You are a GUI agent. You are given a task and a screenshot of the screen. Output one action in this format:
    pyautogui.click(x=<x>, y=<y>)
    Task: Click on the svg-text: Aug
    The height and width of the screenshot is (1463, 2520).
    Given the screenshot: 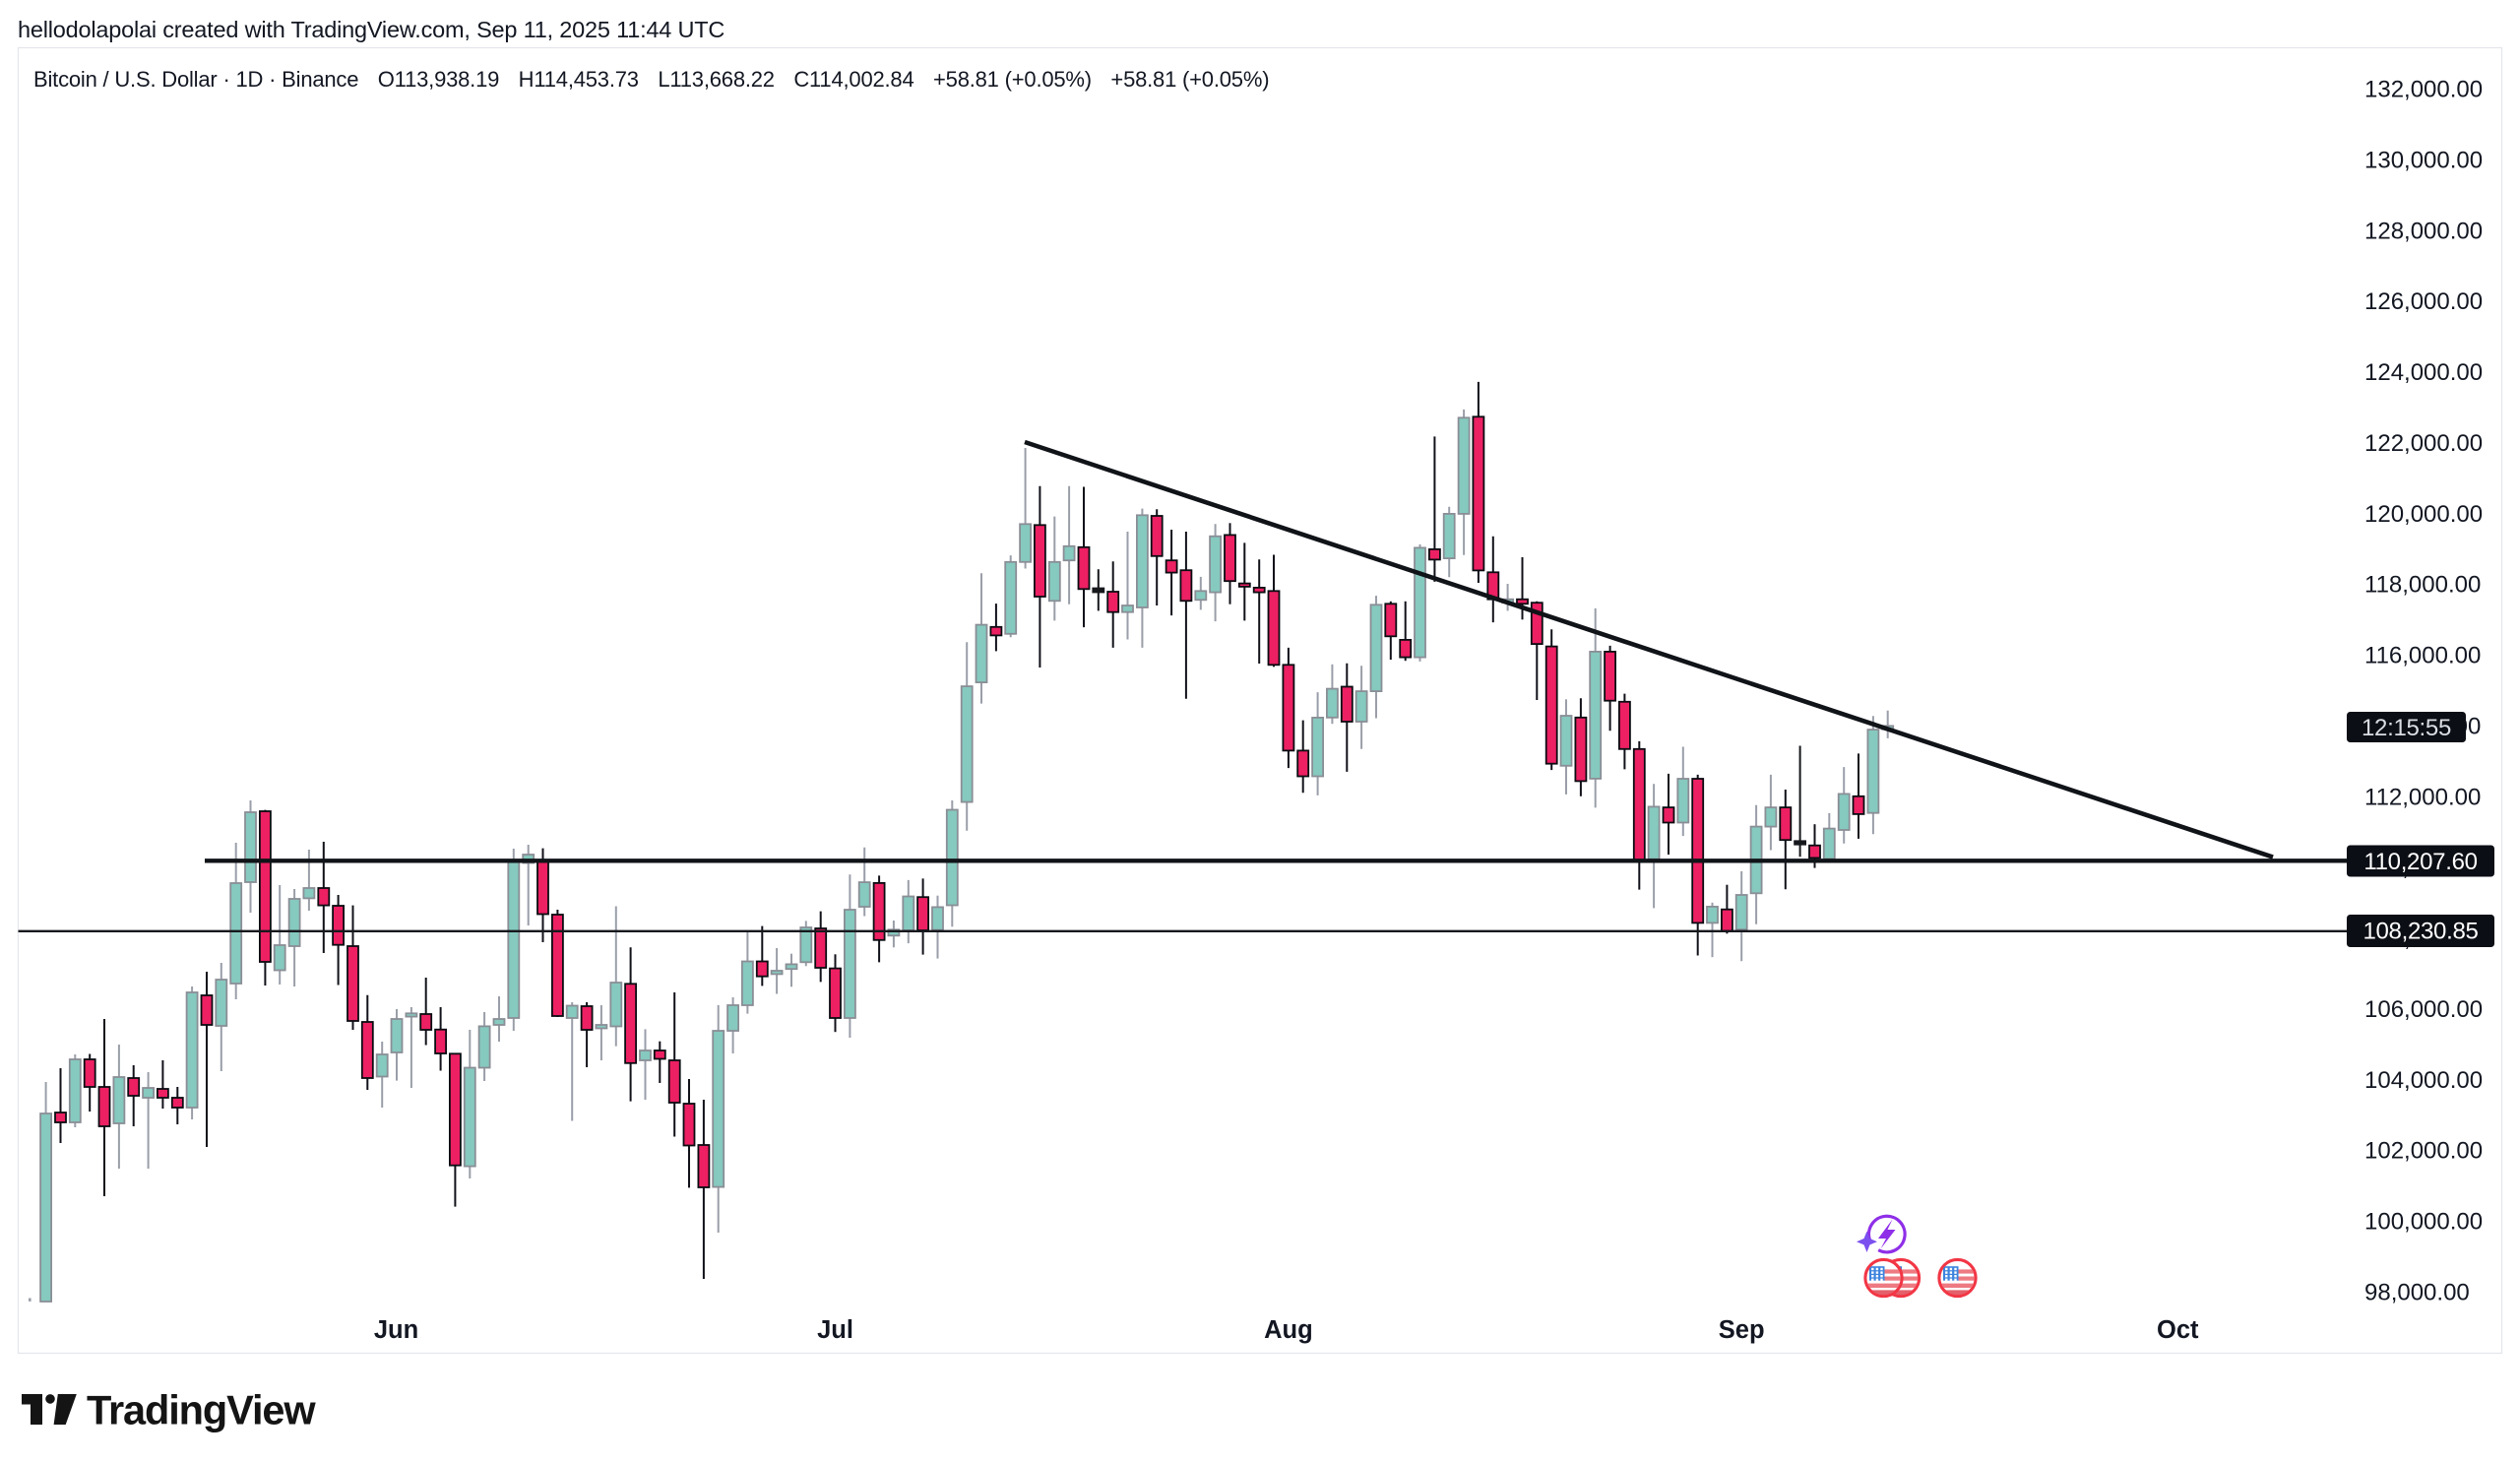 What is the action you would take?
    pyautogui.click(x=1288, y=1330)
    